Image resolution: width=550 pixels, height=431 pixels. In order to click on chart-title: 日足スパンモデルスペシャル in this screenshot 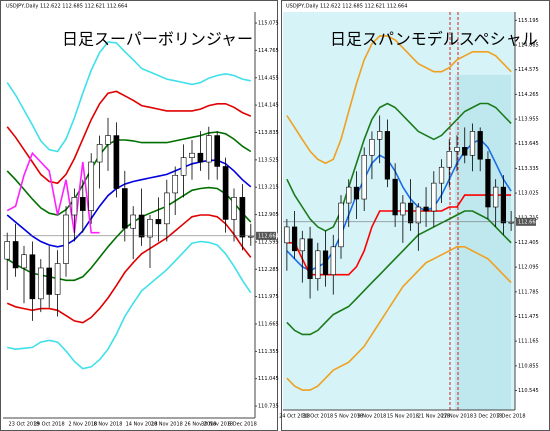, I will do `click(434, 39)`.